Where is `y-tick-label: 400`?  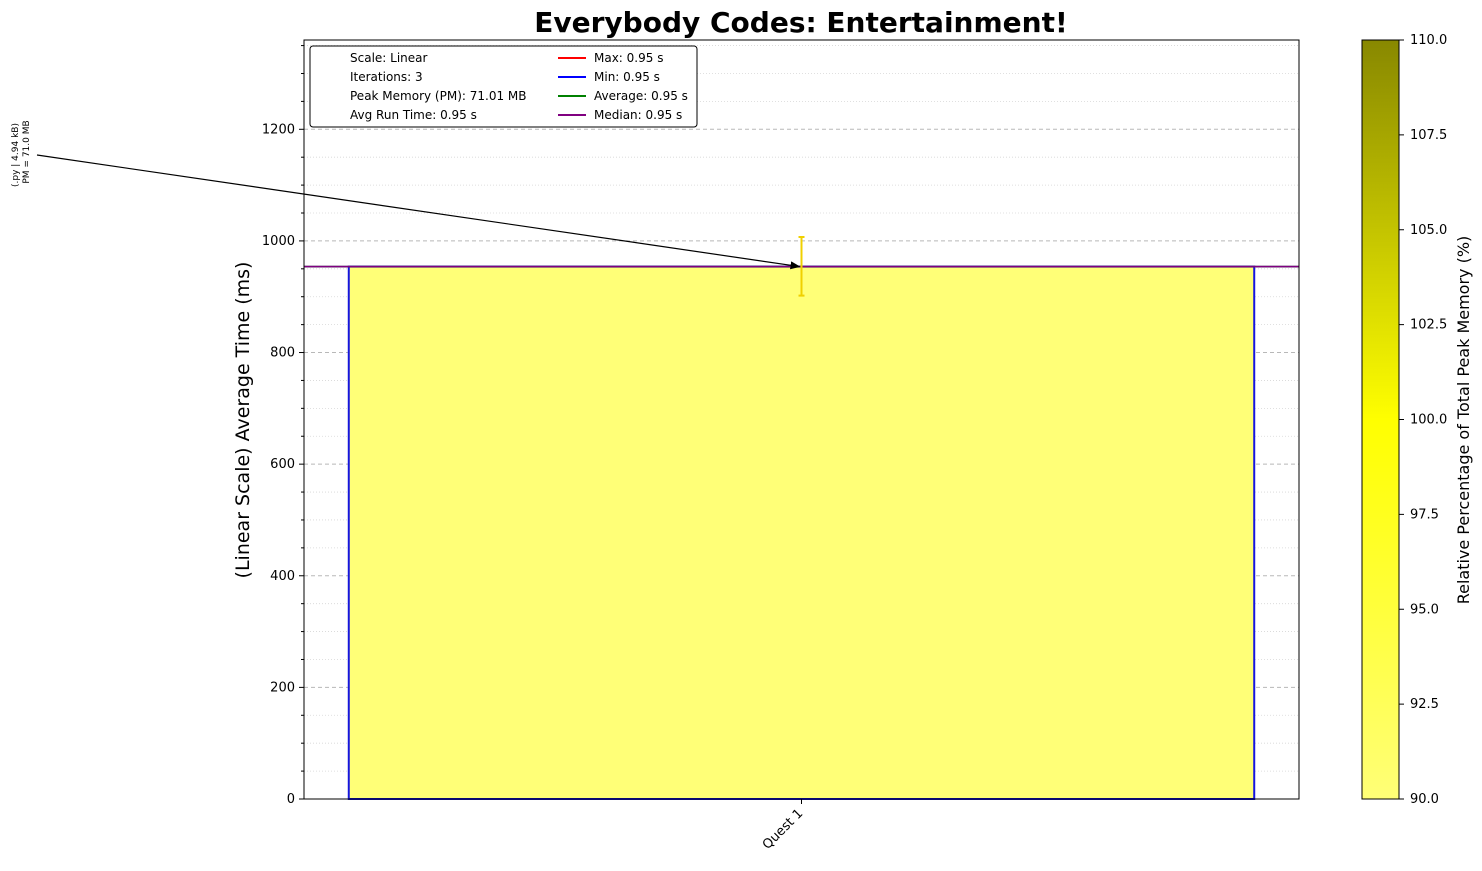 y-tick-label: 400 is located at coordinates (282, 576).